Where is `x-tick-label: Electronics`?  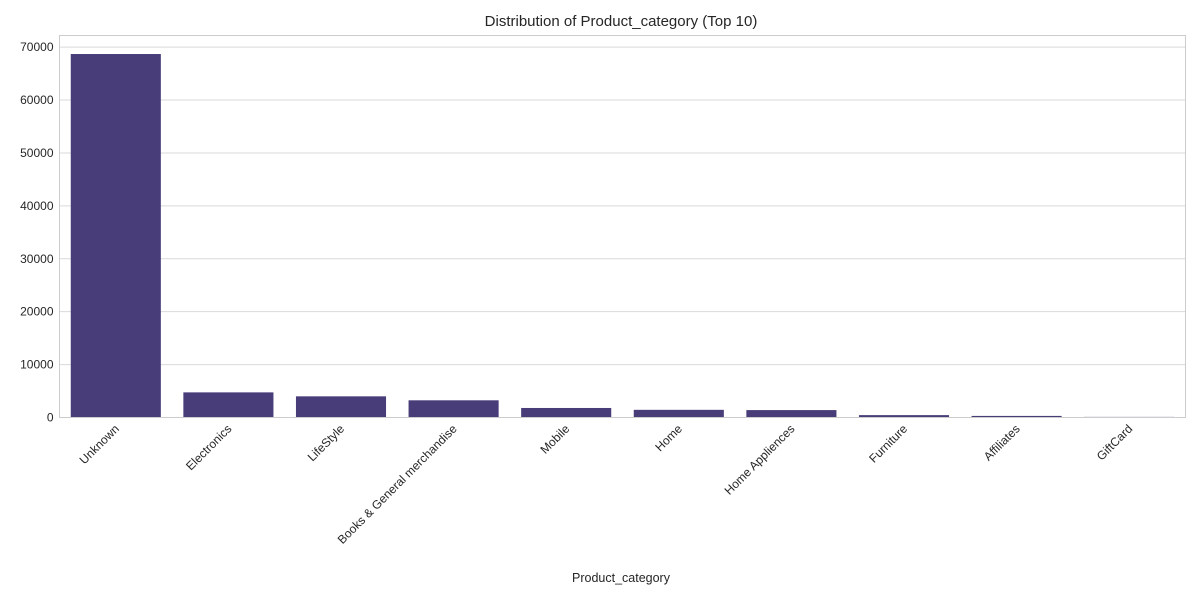 x-tick-label: Electronics is located at coordinates (208, 447).